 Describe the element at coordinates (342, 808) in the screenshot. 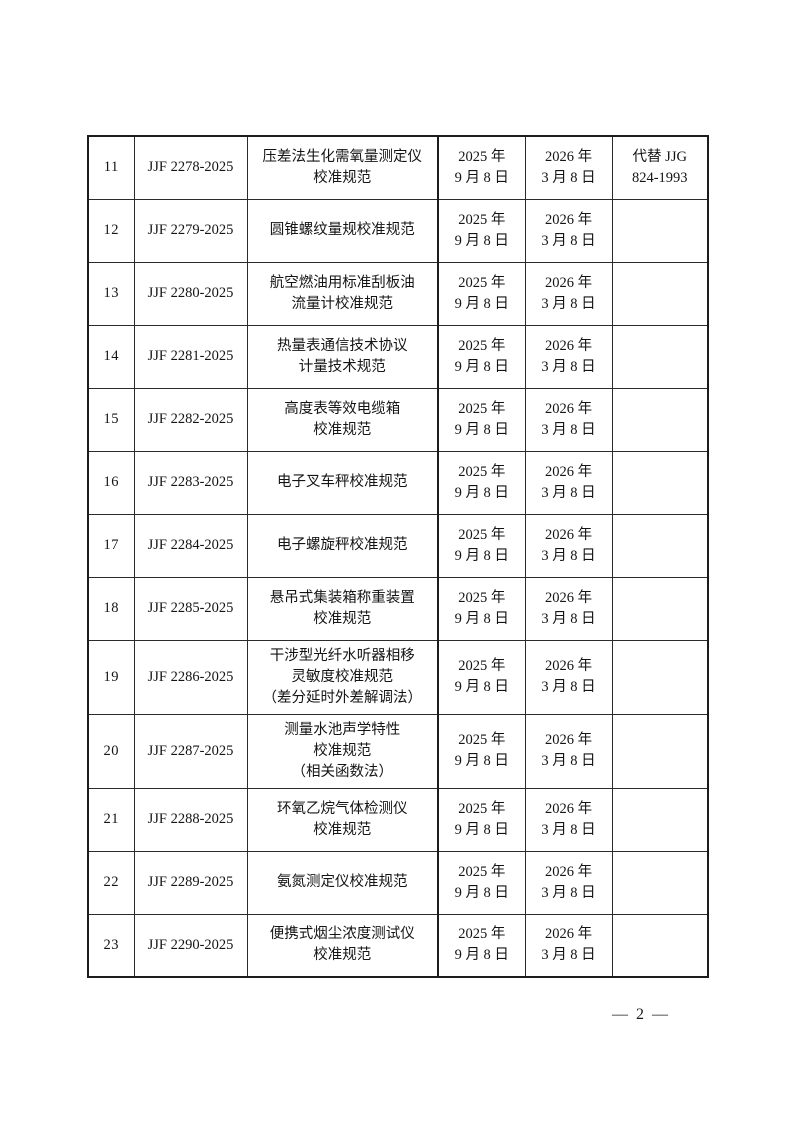

I see `cell-line: 环氧乙烷气体检测仪` at that location.